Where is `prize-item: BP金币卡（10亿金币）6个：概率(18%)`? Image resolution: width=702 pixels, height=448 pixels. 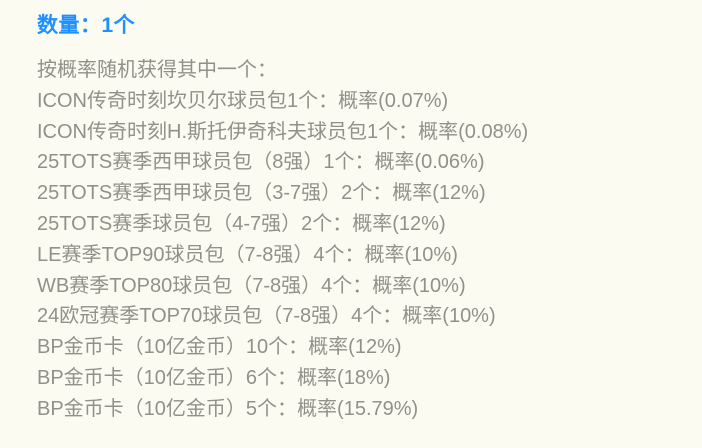
prize-item: BP金币卡（10亿金币）6个：概率(18%) is located at coordinates (359, 378).